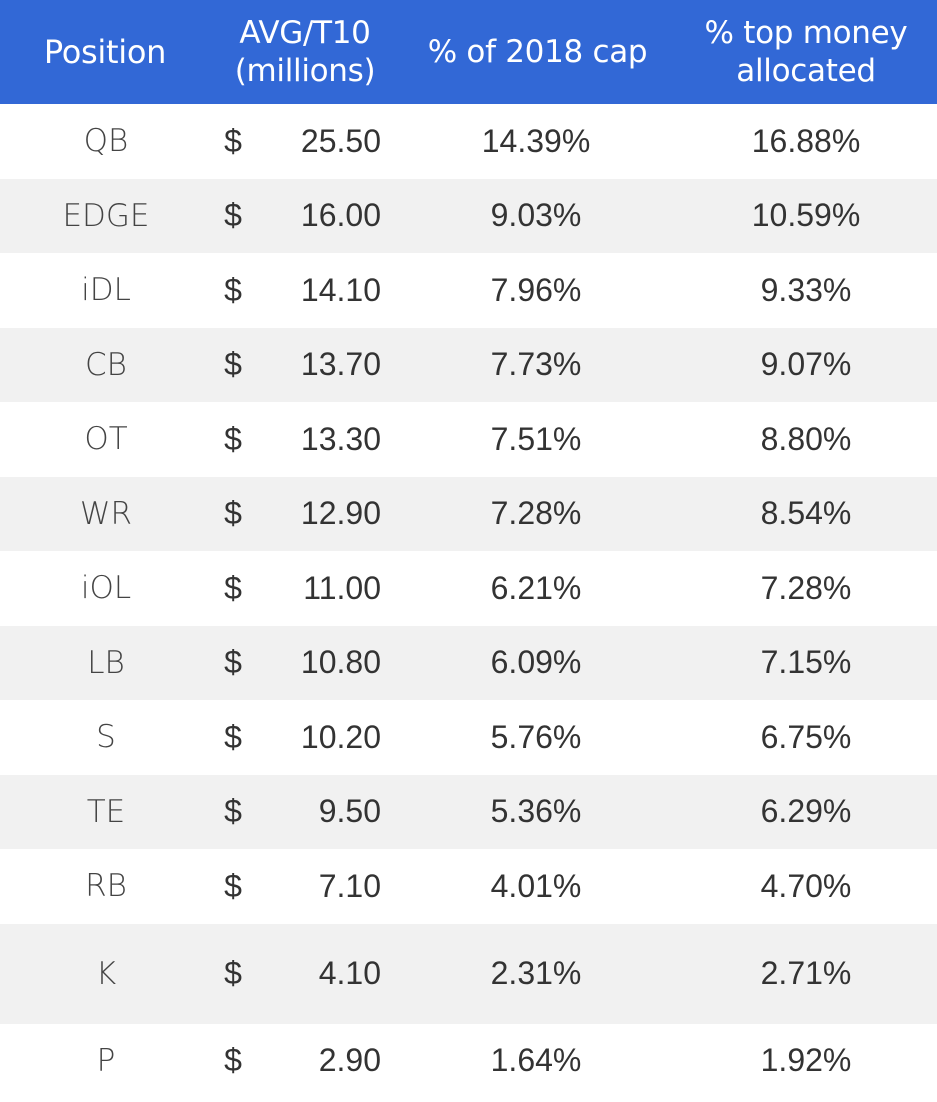  What do you see at coordinates (106, 737) in the screenshot?
I see `position-cell: S` at bounding box center [106, 737].